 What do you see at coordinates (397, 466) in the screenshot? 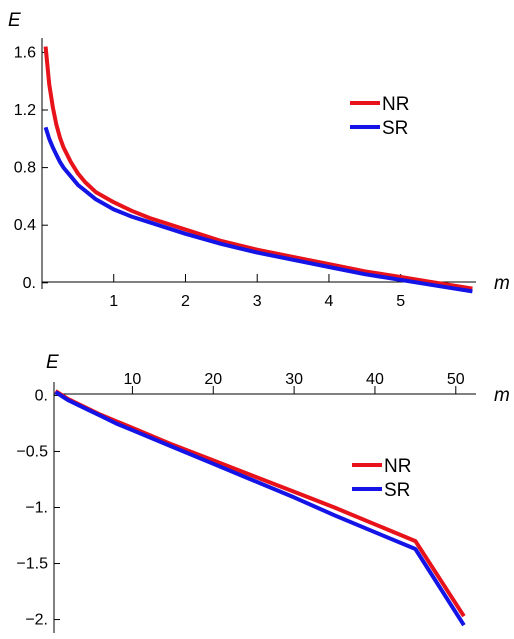
I see `bottom-legend-label-nr: NR` at bounding box center [397, 466].